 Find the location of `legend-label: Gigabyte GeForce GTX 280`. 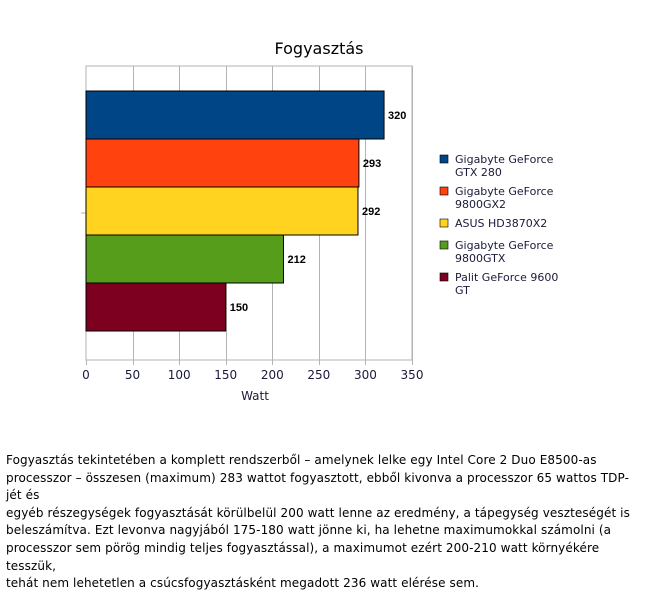

legend-label: Gigabyte GeForce GTX 280 is located at coordinates (504, 166).